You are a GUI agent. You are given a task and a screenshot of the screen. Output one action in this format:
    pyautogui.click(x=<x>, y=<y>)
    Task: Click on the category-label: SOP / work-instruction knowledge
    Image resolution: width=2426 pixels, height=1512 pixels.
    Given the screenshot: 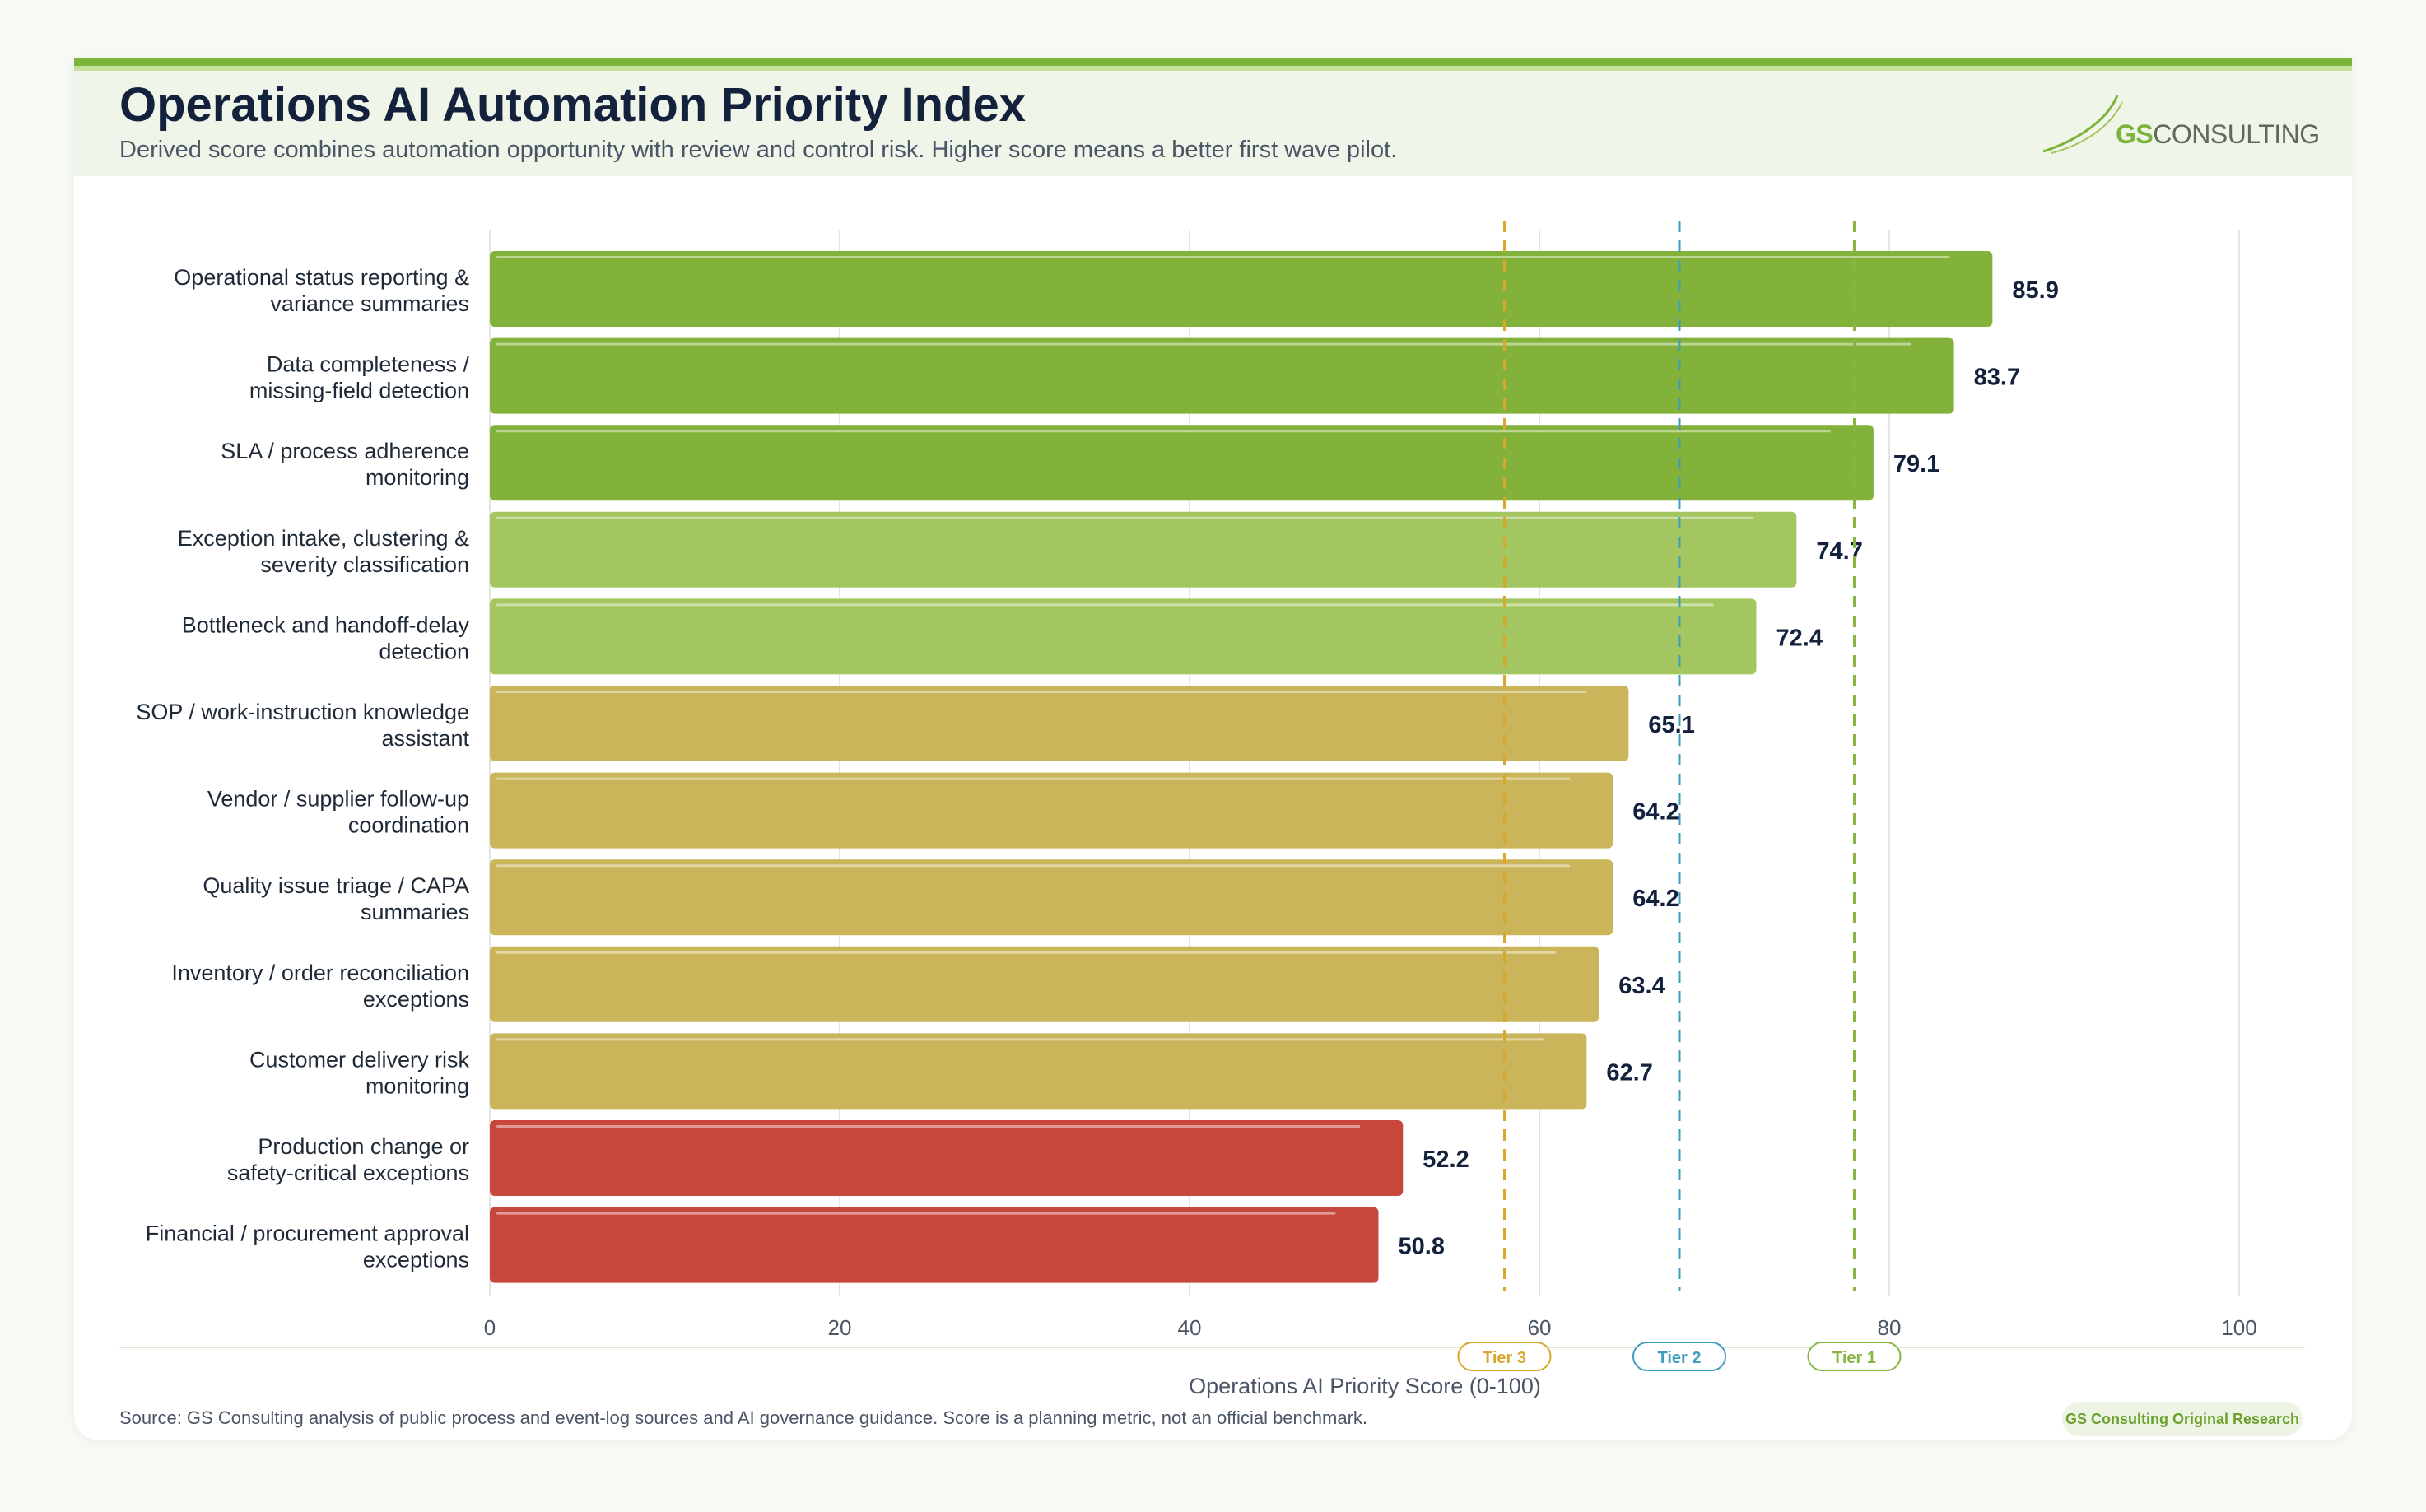 What is the action you would take?
    pyautogui.click(x=302, y=712)
    